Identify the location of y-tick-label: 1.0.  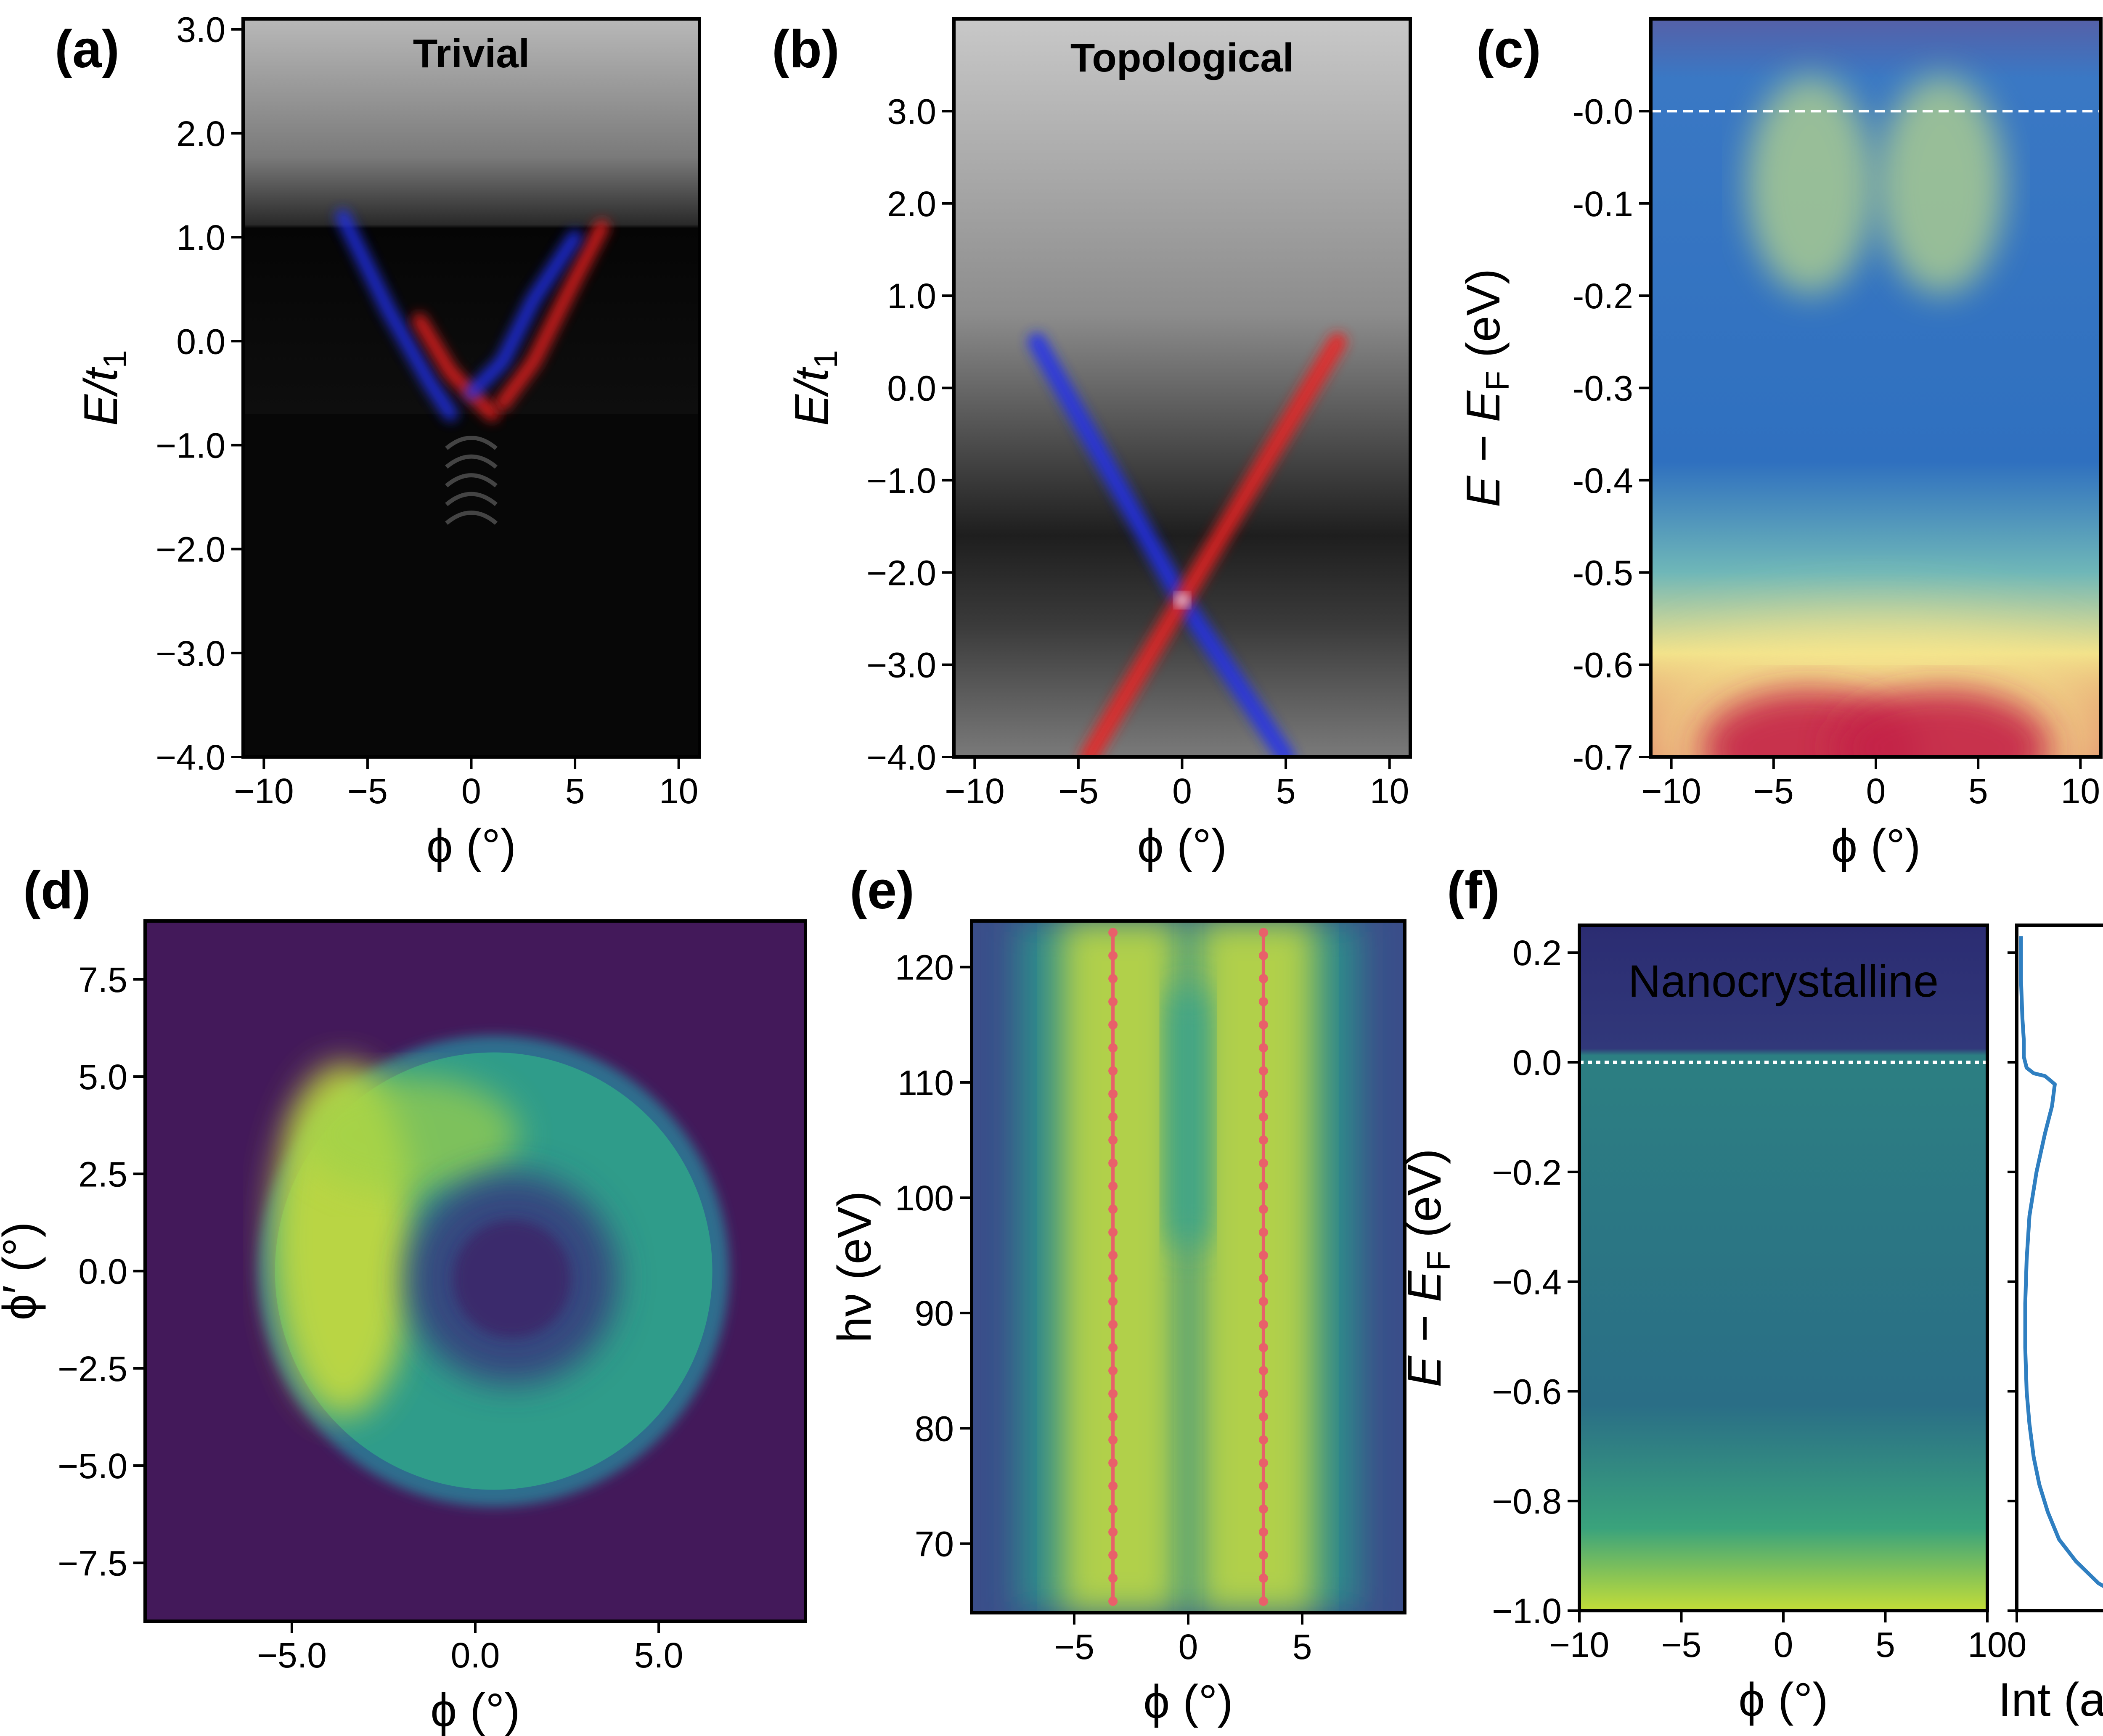
(911, 296).